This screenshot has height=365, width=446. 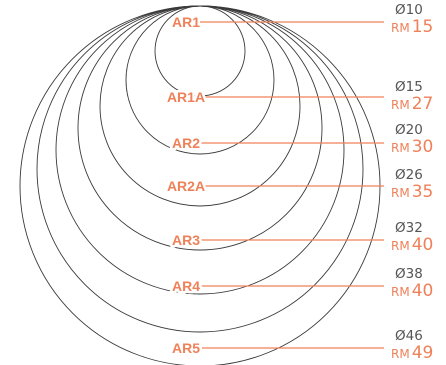 I want to click on price-ar2: RM 30, so click(x=412, y=147).